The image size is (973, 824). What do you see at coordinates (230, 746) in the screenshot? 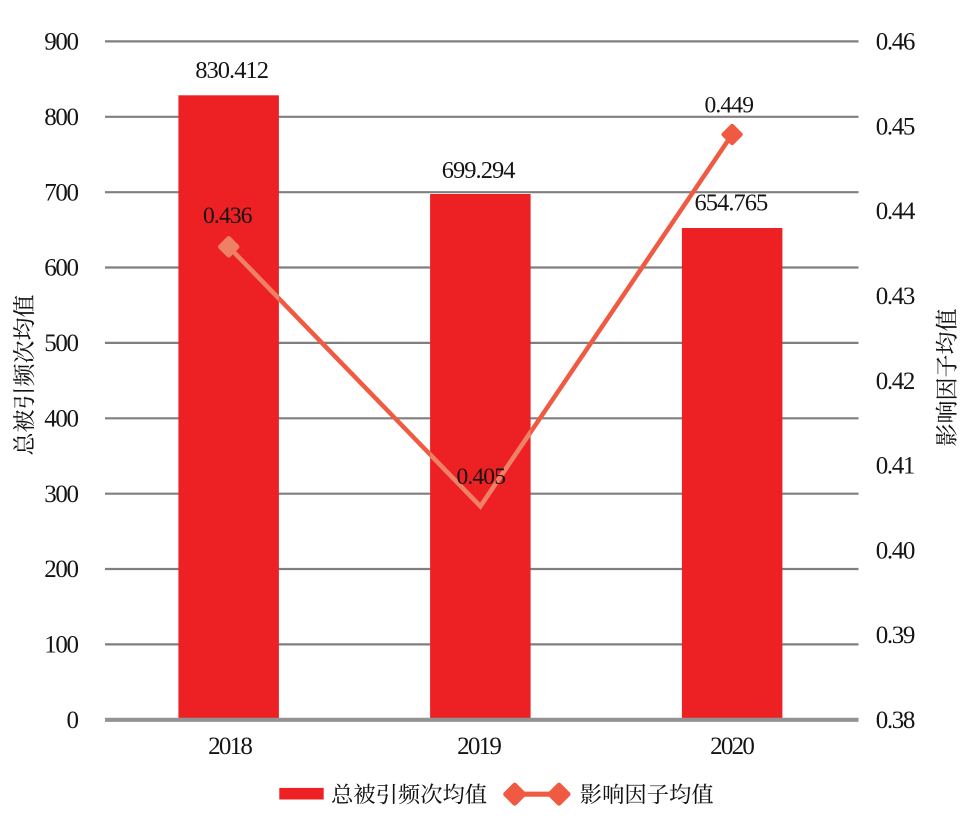
I see `svg-text: 2018` at bounding box center [230, 746].